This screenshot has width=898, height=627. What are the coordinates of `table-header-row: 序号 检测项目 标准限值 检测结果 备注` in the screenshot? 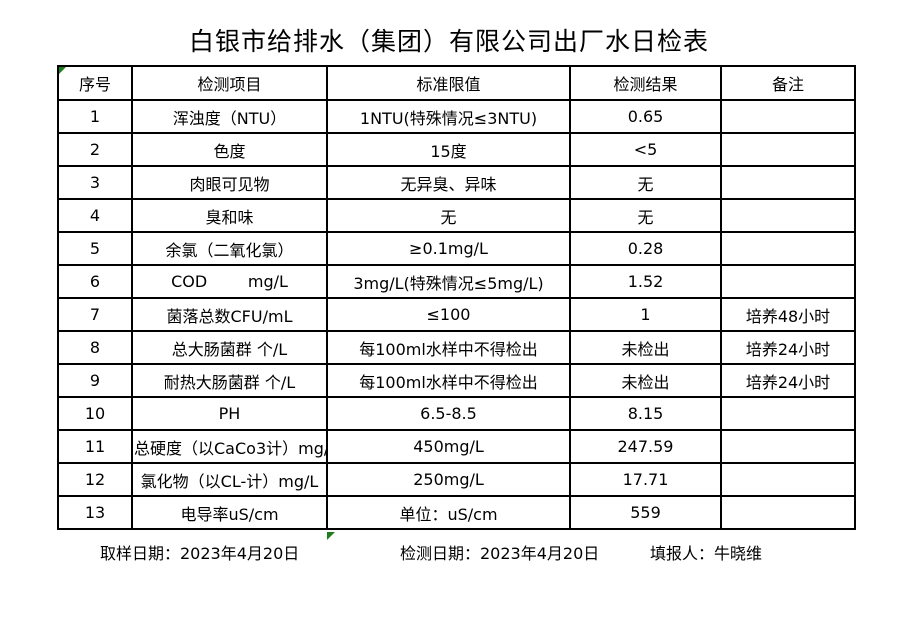 It's located at (456, 83).